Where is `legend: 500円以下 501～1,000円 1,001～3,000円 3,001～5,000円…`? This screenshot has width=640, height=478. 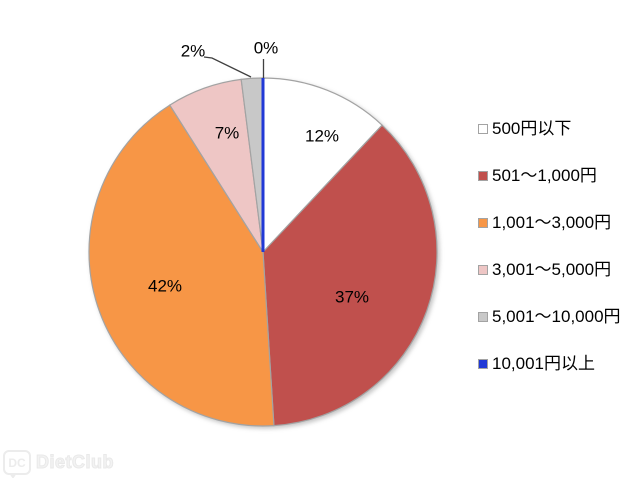 legend: 500円以下 501～1,000円 1,001～3,000円 3,001～5,000円… is located at coordinates (549, 246).